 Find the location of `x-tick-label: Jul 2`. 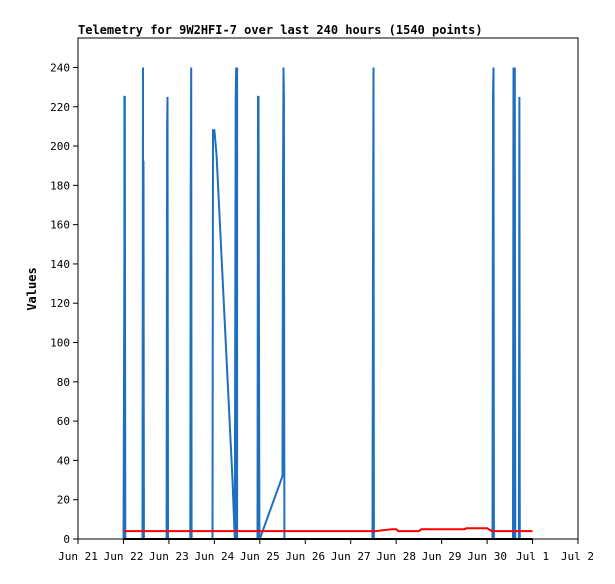

x-tick-label: Jul 2 is located at coordinates (577, 556).